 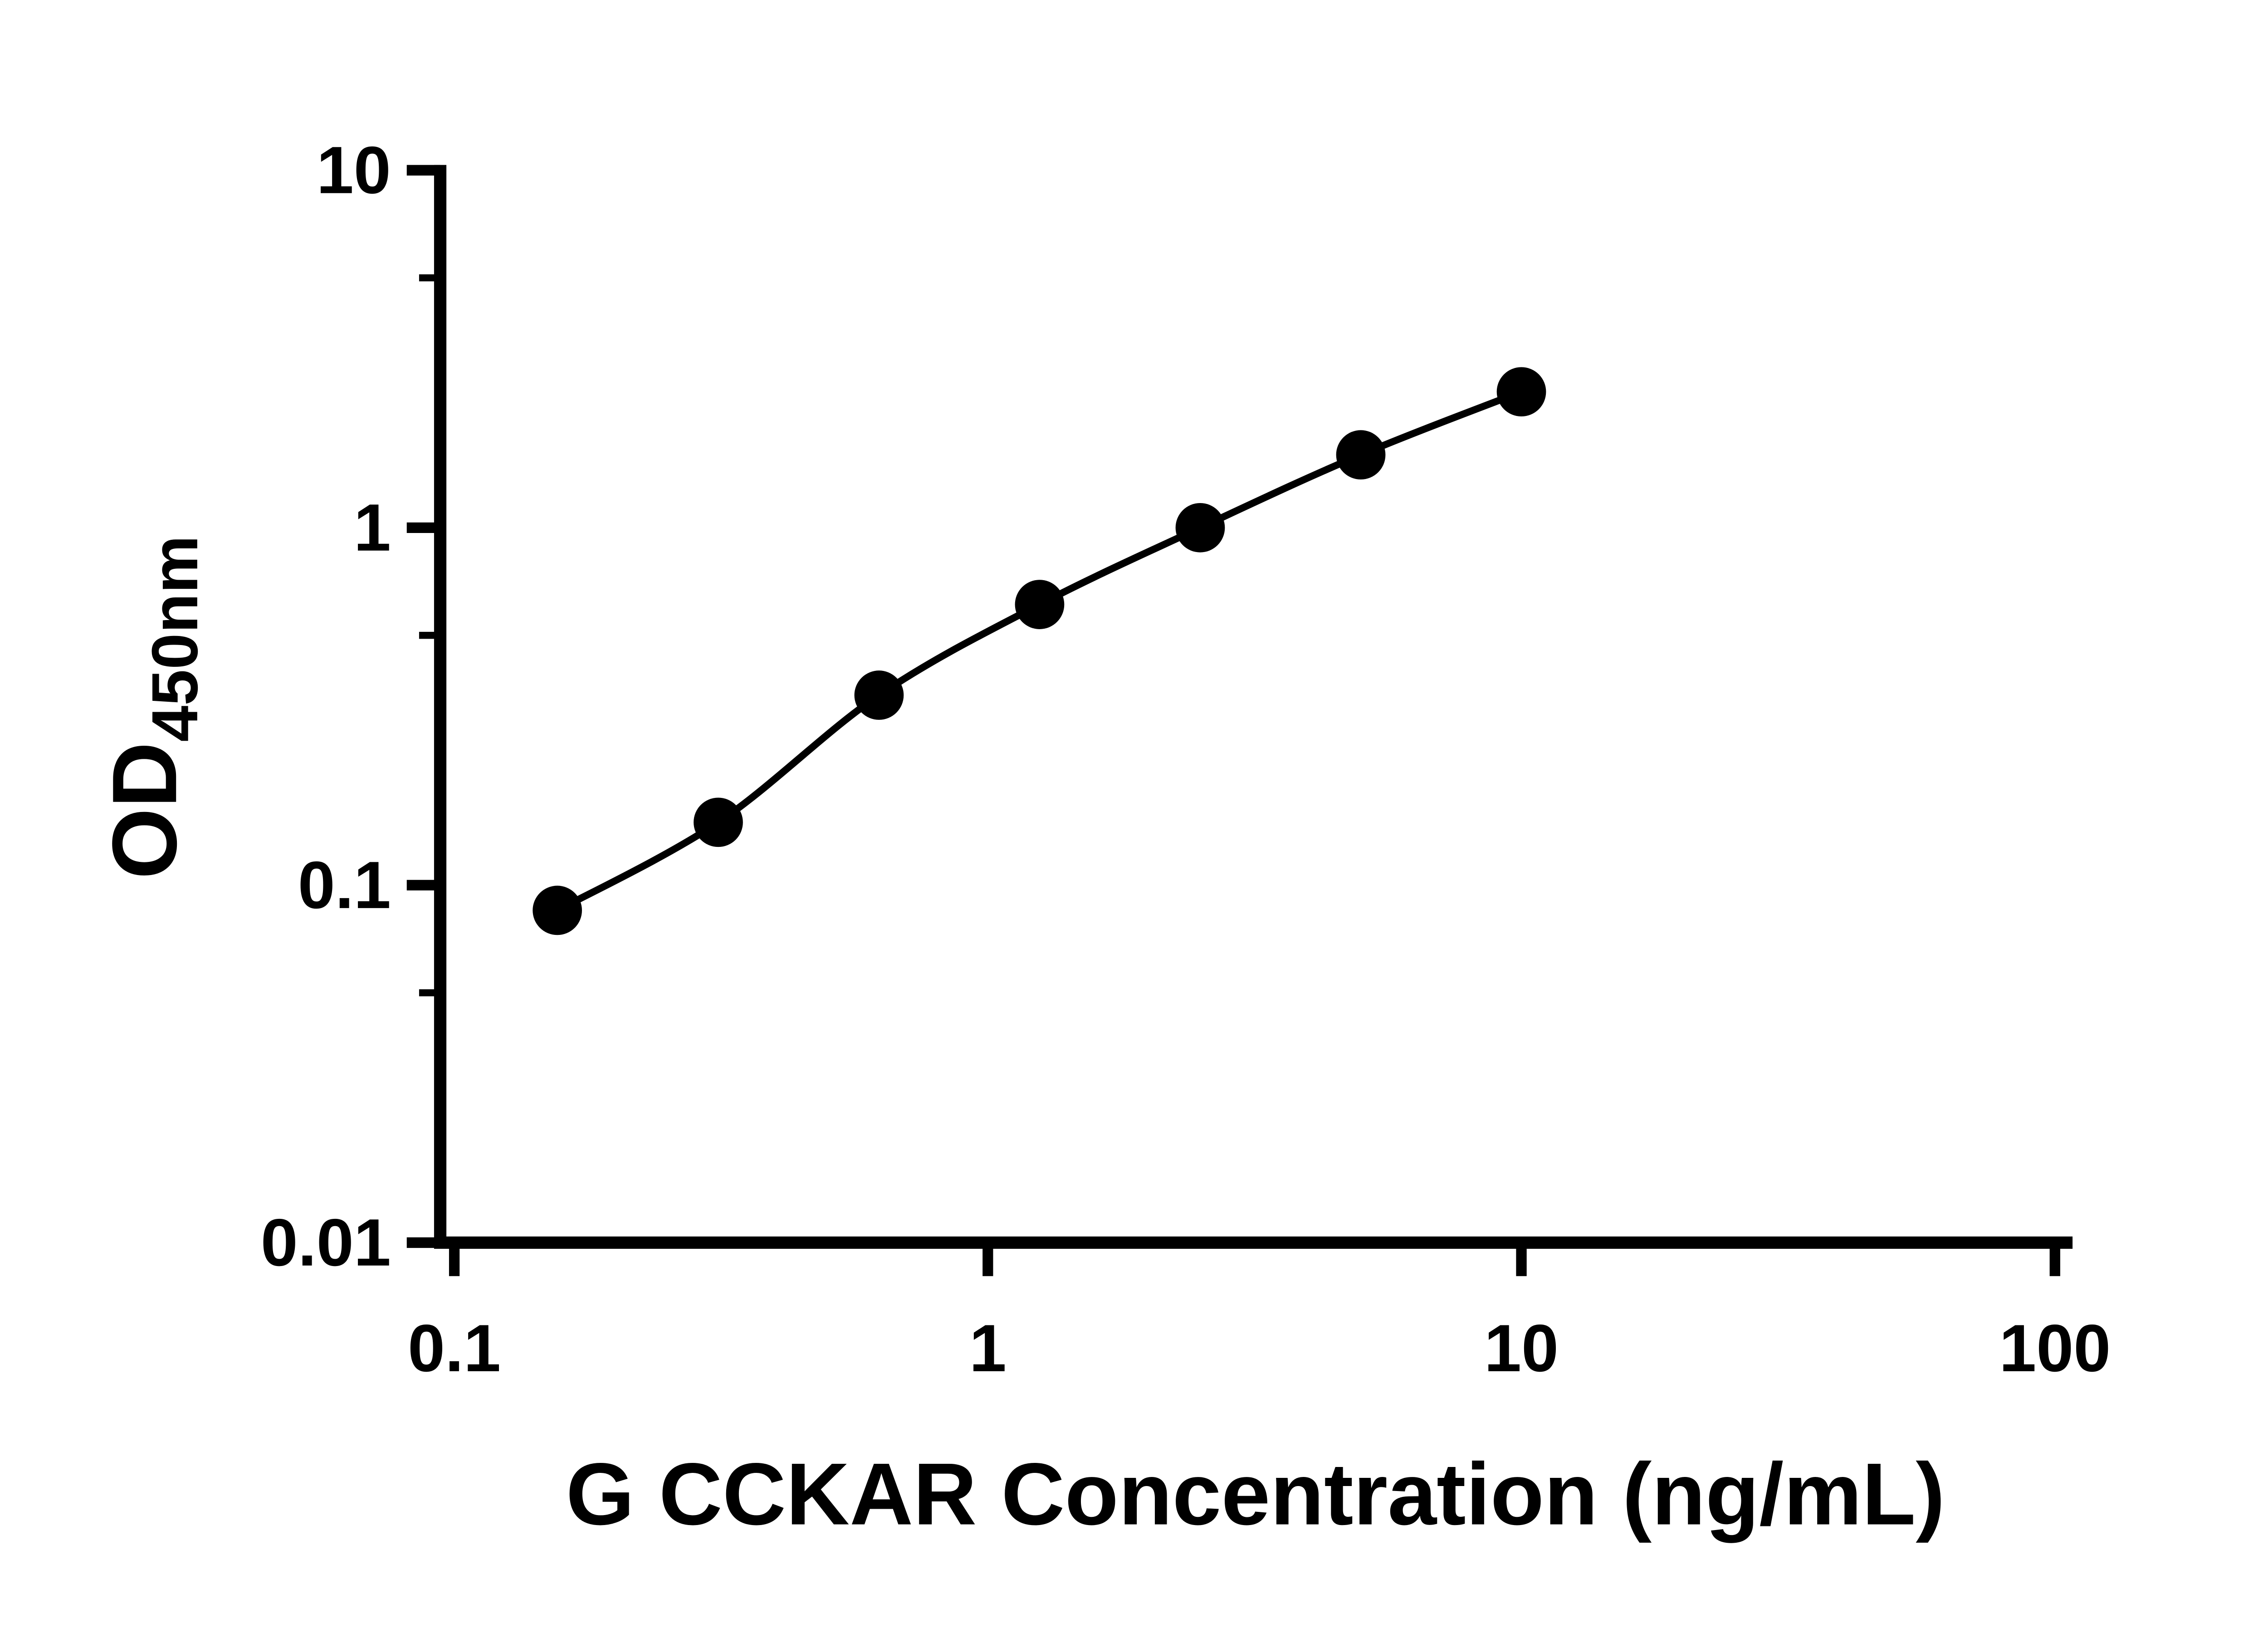 What do you see at coordinates (351, 706) in the screenshot?
I see `y-axis-ticks: 10 1 0.1 0.01` at bounding box center [351, 706].